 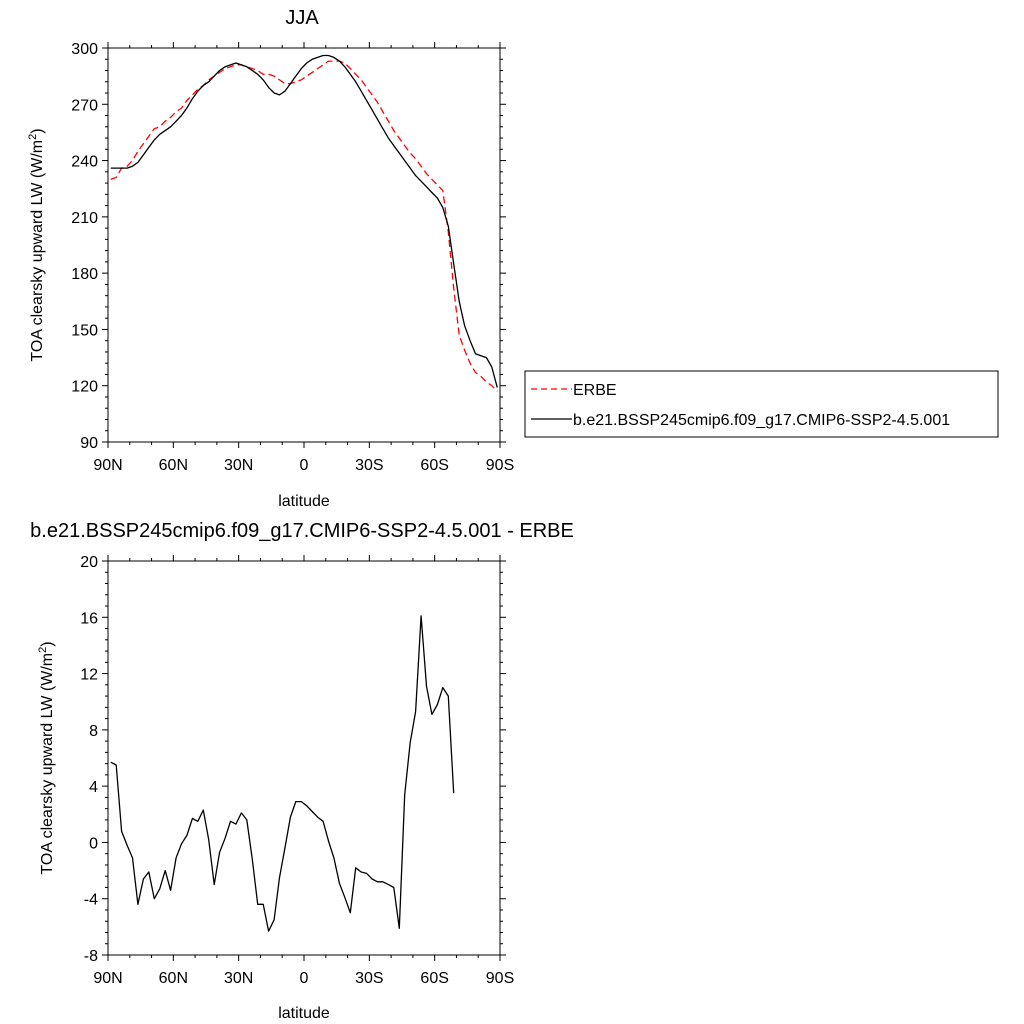 What do you see at coordinates (84, 387) in the screenshot?
I see `y-tick-label: 120` at bounding box center [84, 387].